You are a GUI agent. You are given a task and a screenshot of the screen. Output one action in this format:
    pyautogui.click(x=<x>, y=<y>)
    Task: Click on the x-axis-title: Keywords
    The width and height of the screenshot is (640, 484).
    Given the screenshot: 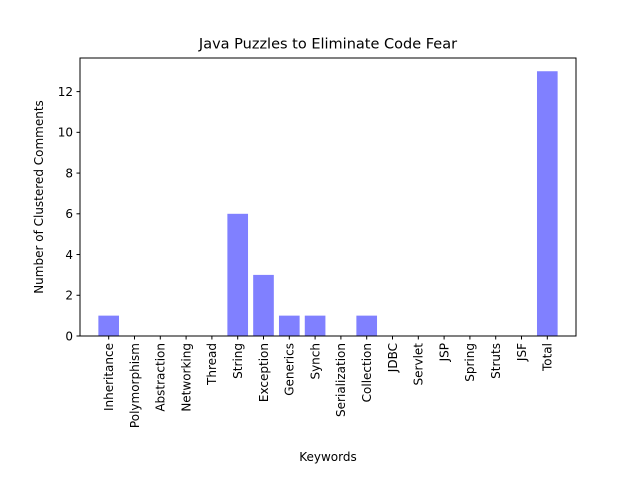 What is the action you would take?
    pyautogui.click(x=328, y=457)
    